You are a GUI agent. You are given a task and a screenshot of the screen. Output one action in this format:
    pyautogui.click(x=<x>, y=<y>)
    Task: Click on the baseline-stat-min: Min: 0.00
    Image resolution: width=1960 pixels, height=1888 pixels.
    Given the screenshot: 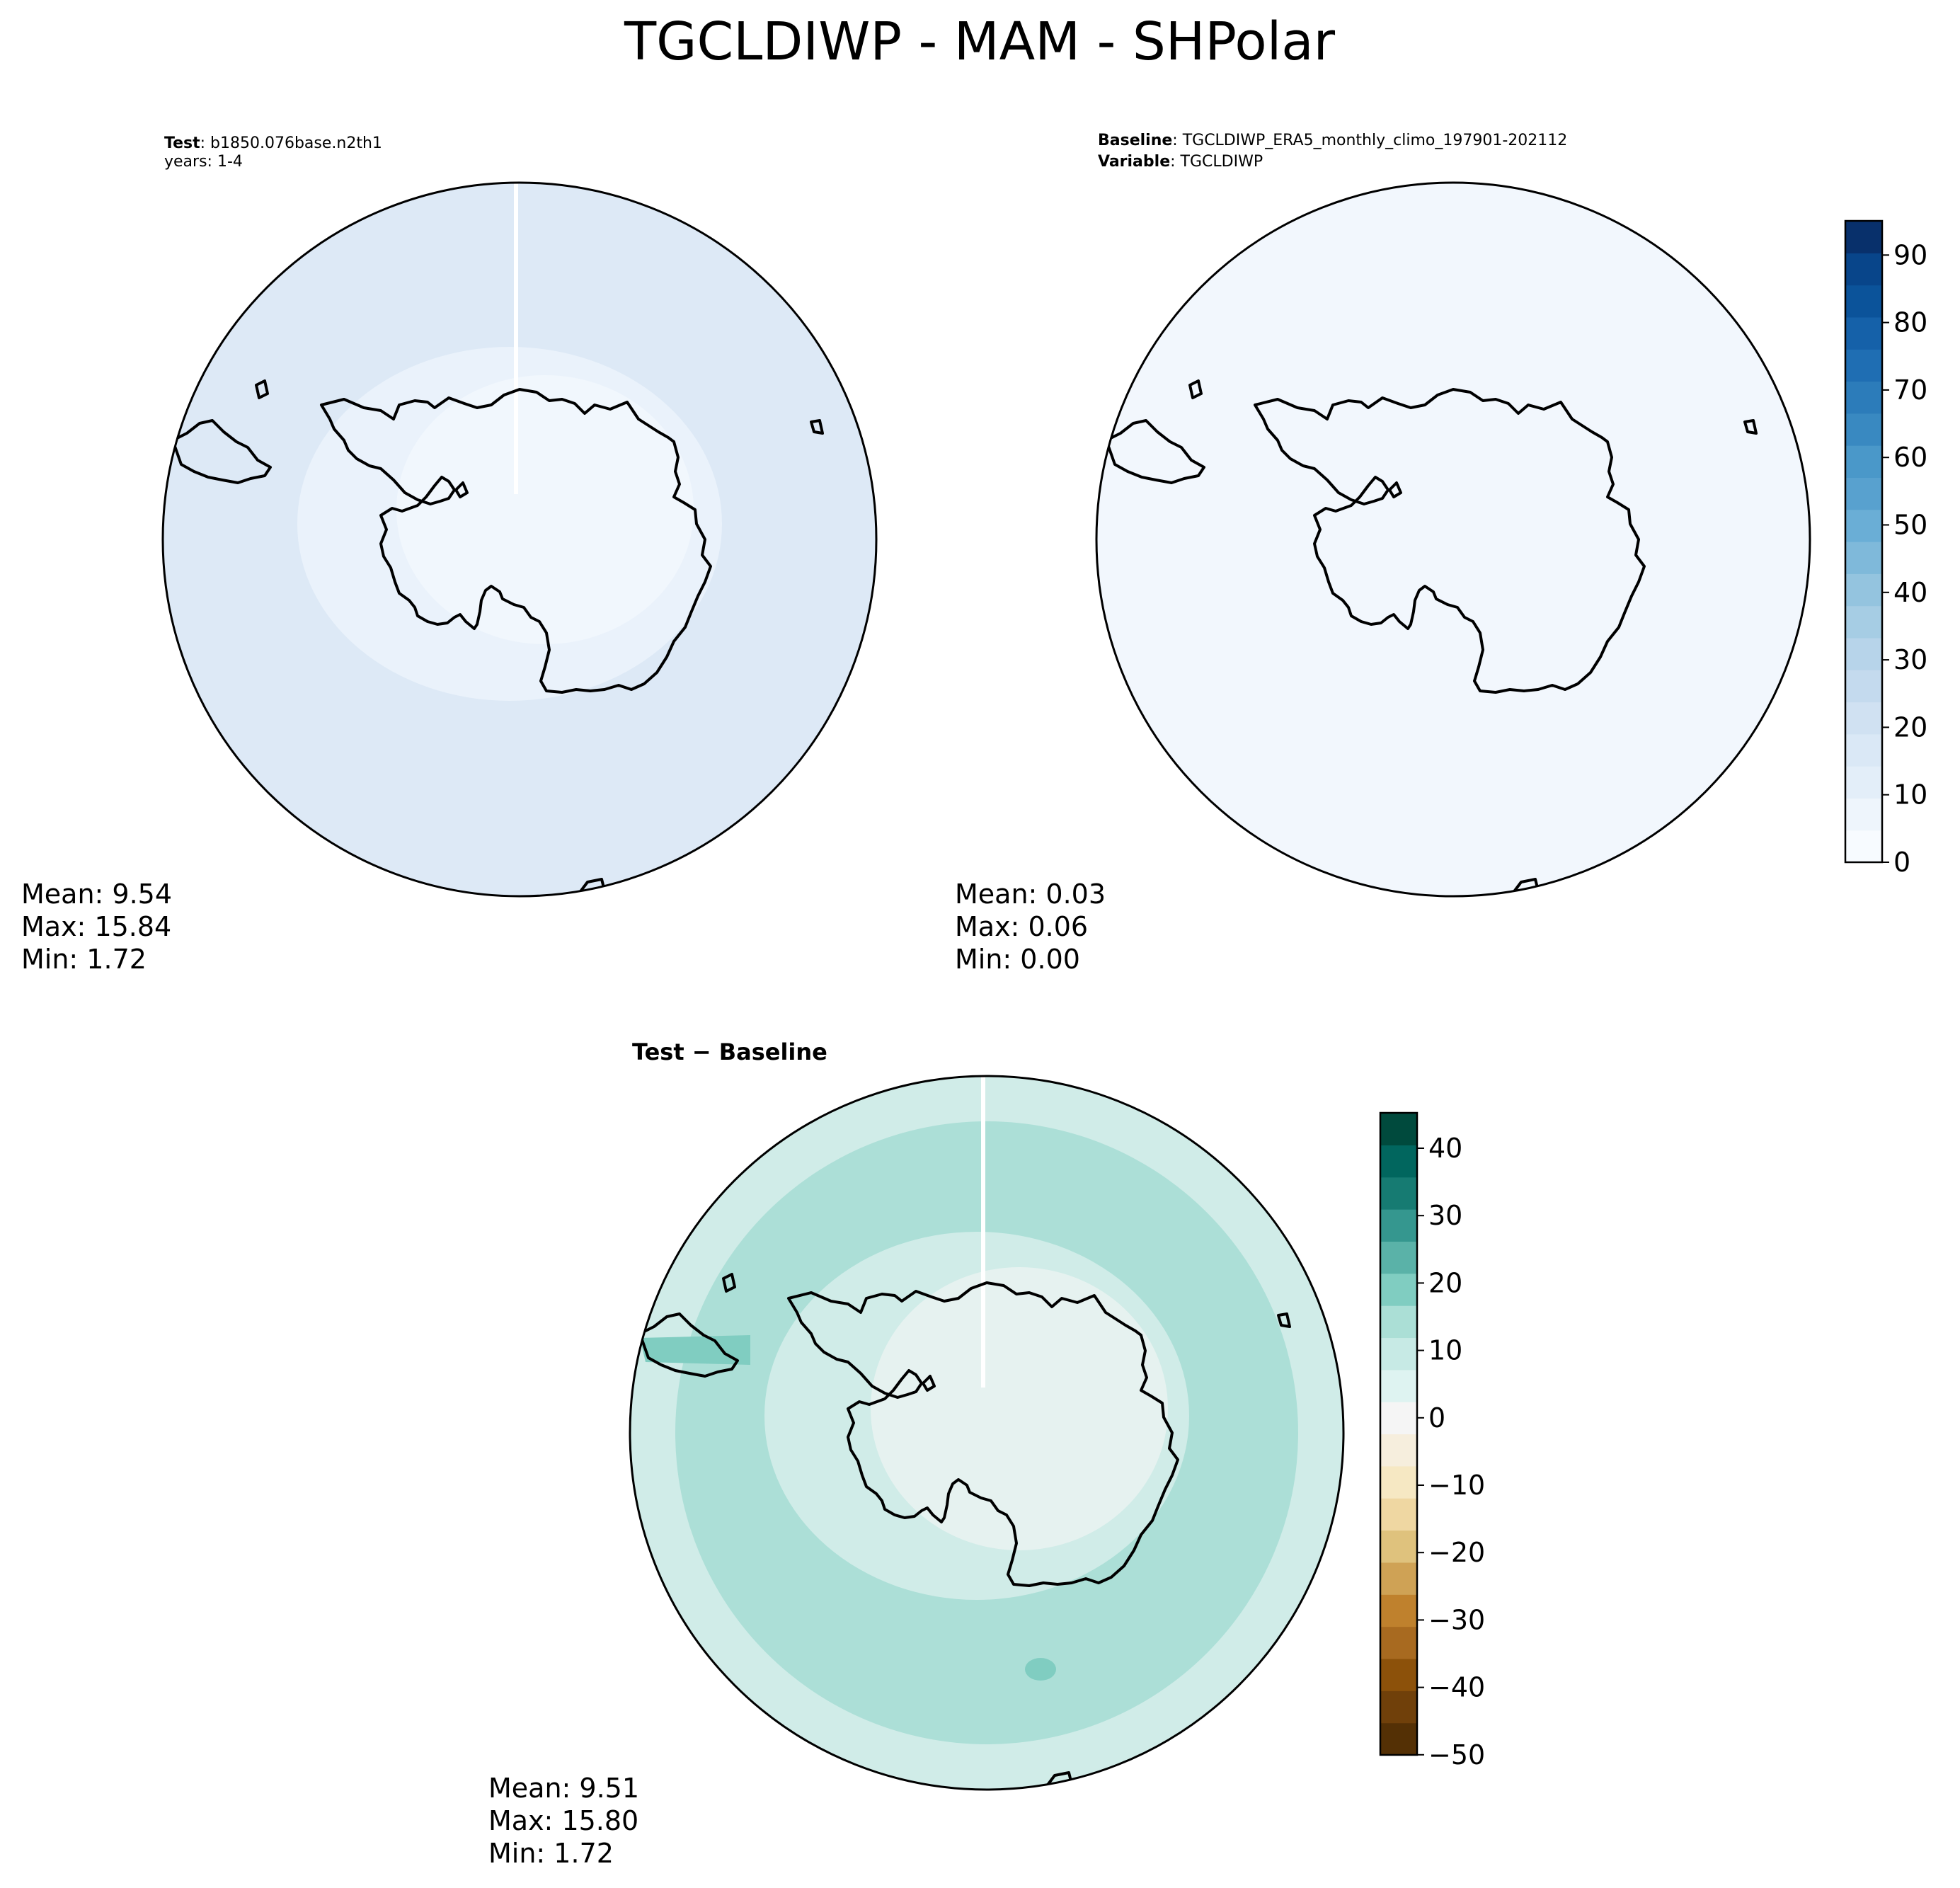 What is the action you would take?
    pyautogui.click(x=1017, y=959)
    